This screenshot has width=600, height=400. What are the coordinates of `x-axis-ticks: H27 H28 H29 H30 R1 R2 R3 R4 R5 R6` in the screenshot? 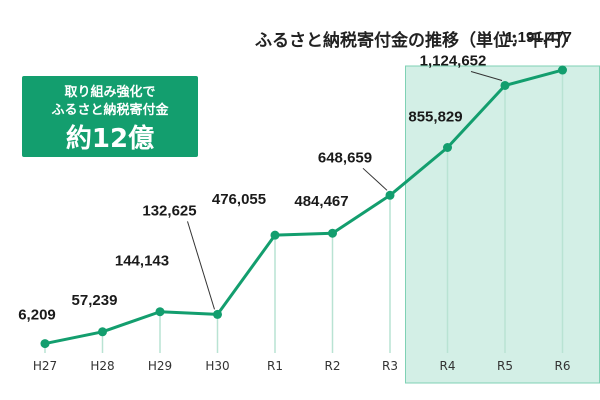 It's located at (302, 366).